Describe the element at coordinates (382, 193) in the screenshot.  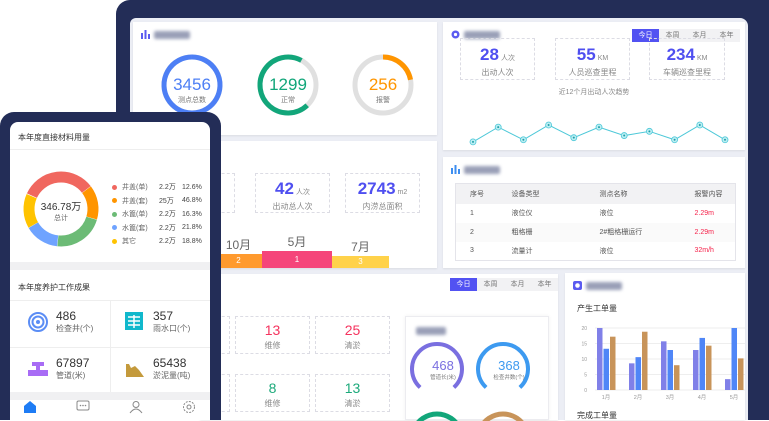
I see `stat-flood-area: 2743 m2 内涝总面积` at that location.